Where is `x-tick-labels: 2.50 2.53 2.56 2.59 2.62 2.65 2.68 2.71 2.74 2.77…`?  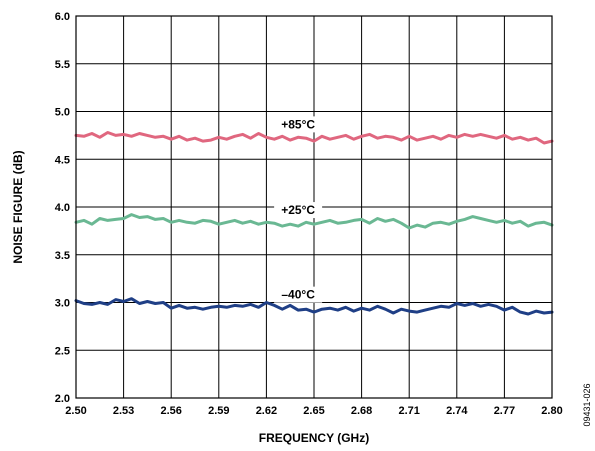
x-tick-labels: 2.50 2.53 2.56 2.59 2.62 2.65 2.68 2.71 2.74 2.77… is located at coordinates (313, 411).